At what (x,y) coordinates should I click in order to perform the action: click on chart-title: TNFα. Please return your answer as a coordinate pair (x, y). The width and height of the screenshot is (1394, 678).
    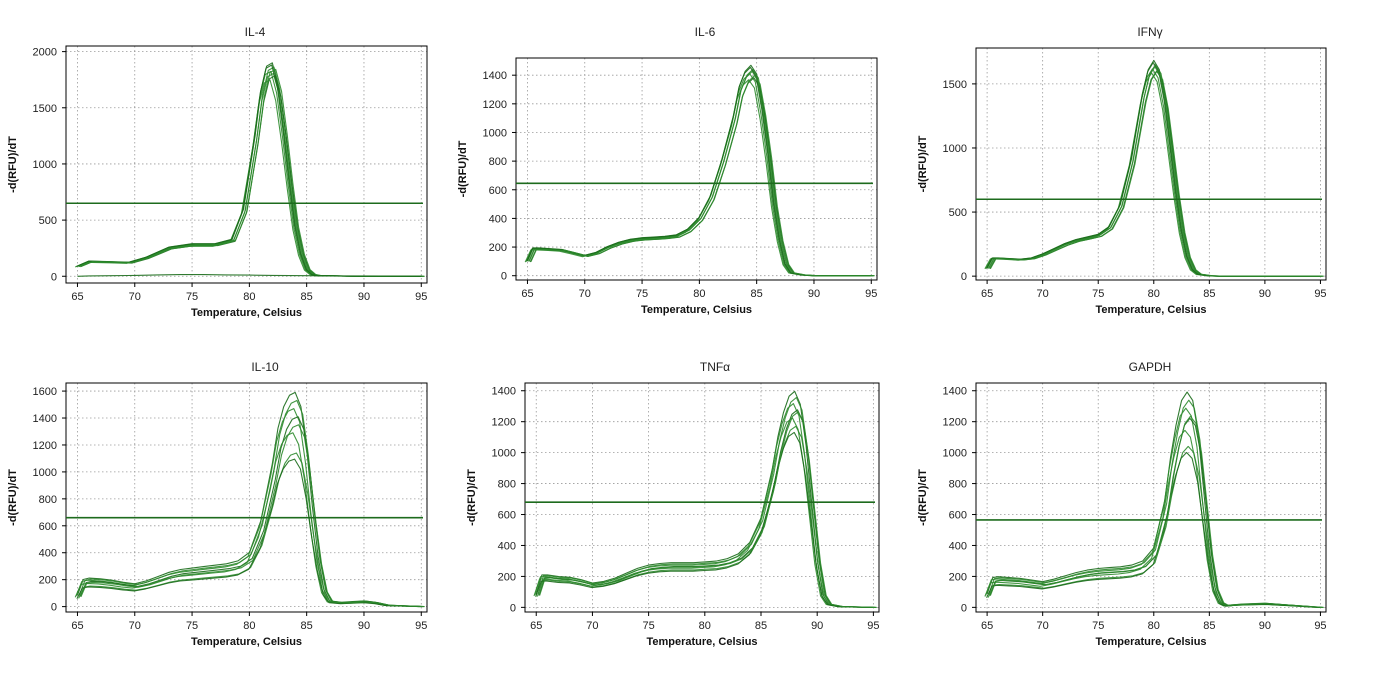
    Looking at the image, I should click on (715, 367).